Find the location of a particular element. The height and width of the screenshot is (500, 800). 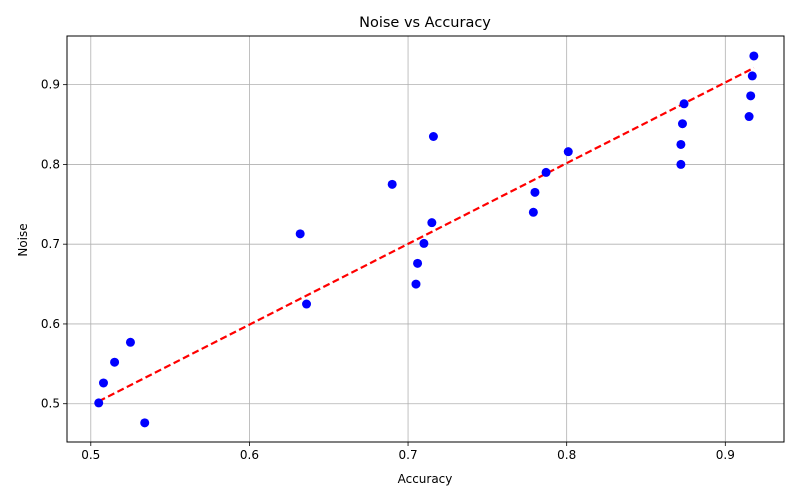

x-axis-label: Accuracy is located at coordinates (425, 479).